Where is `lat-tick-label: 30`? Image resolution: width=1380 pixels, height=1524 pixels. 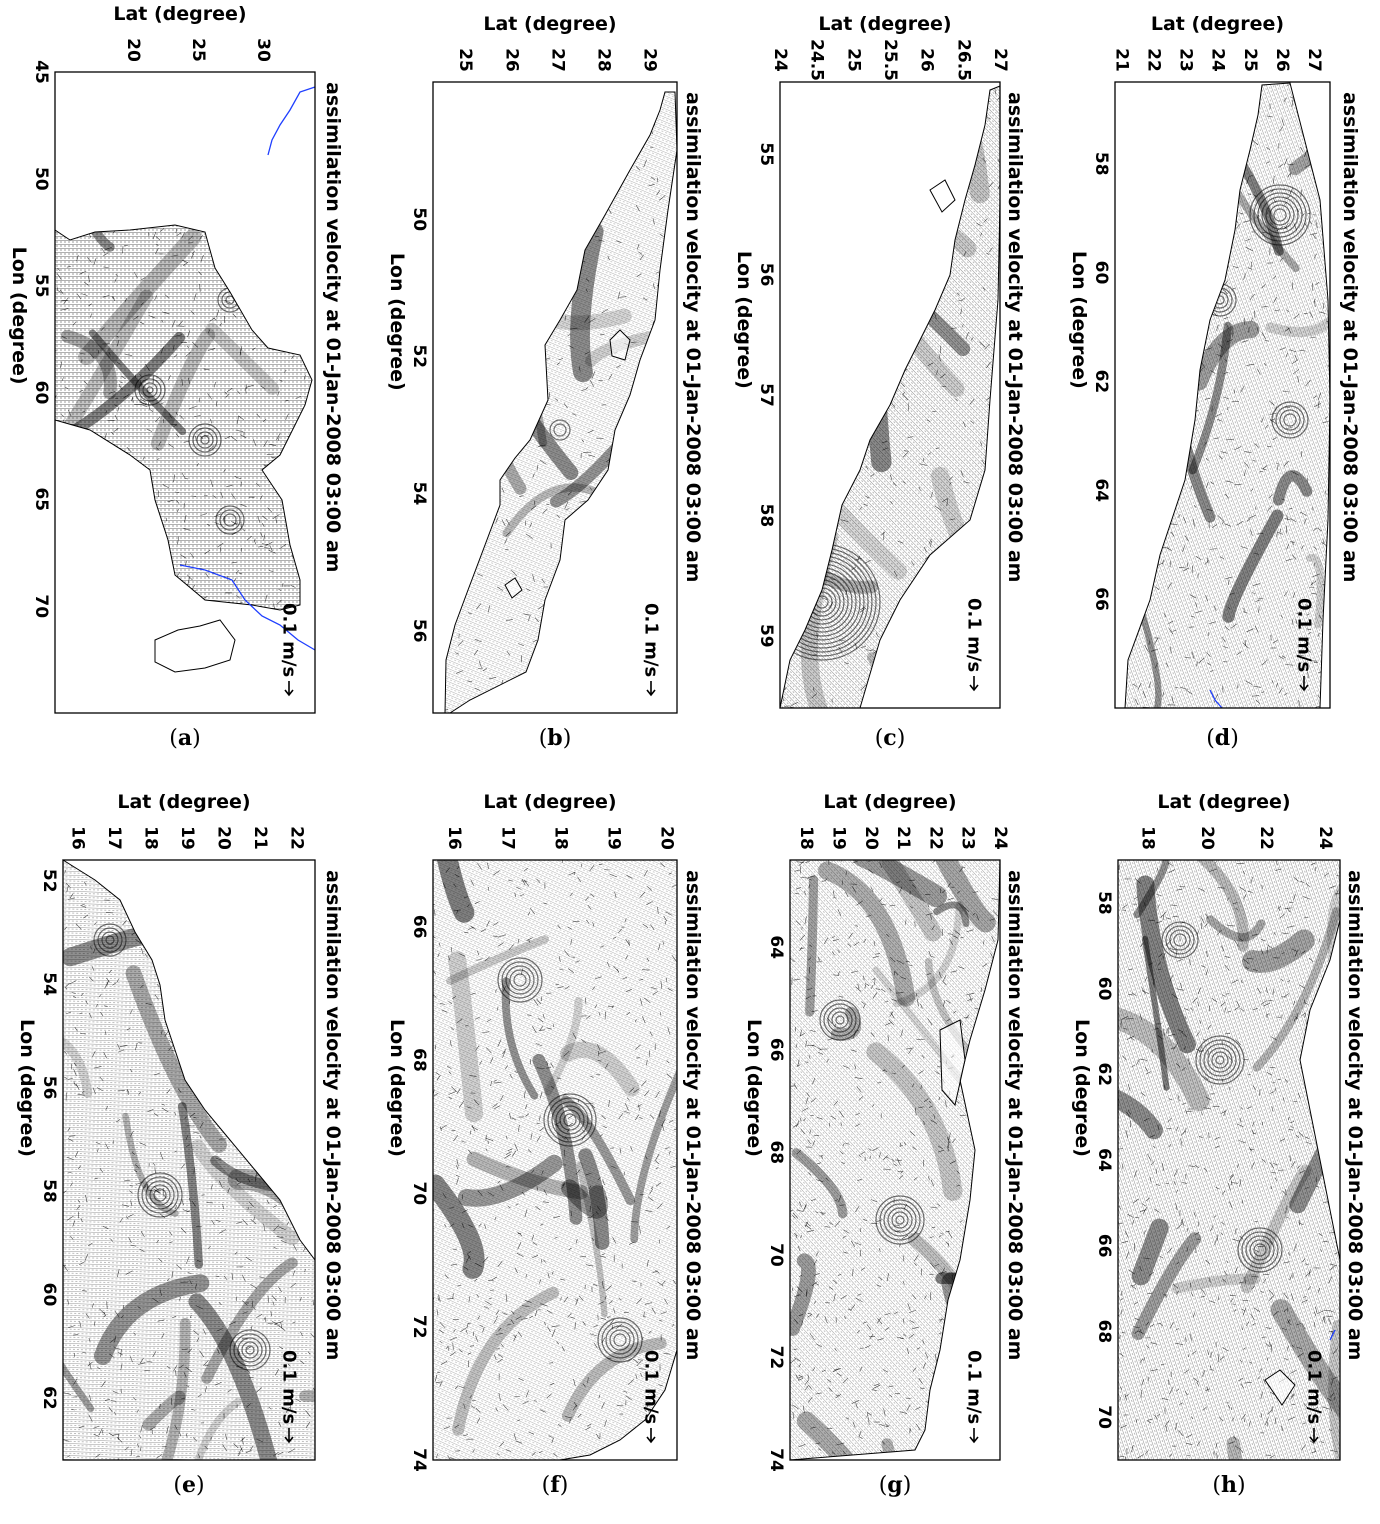 lat-tick-label: 30 is located at coordinates (263, 50).